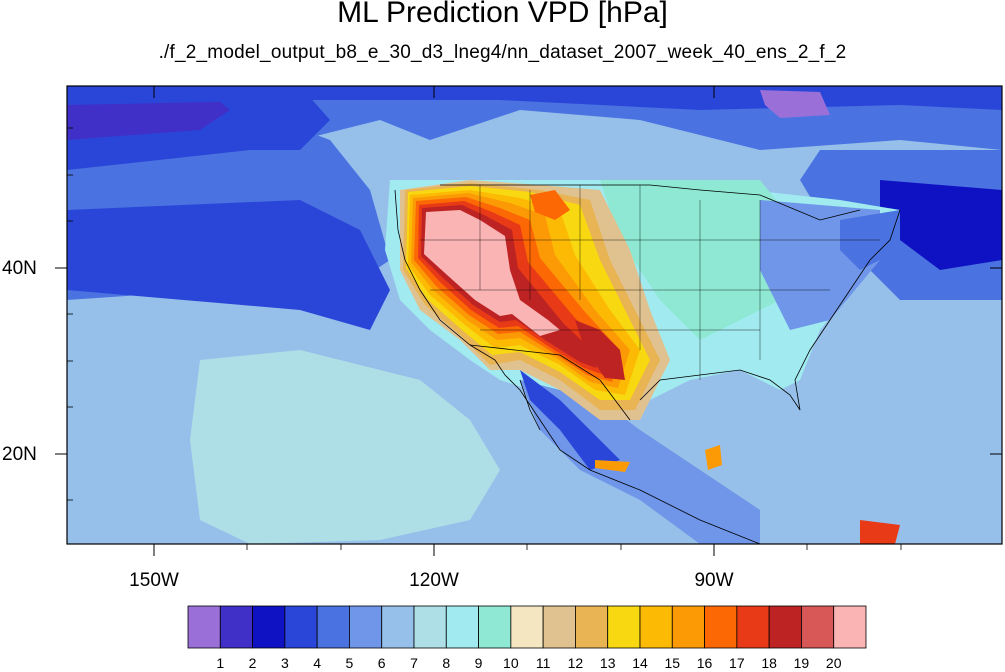 The height and width of the screenshot is (672, 1005). Describe the element at coordinates (833, 663) in the screenshot. I see `colorbar-tick-label: 20` at that location.